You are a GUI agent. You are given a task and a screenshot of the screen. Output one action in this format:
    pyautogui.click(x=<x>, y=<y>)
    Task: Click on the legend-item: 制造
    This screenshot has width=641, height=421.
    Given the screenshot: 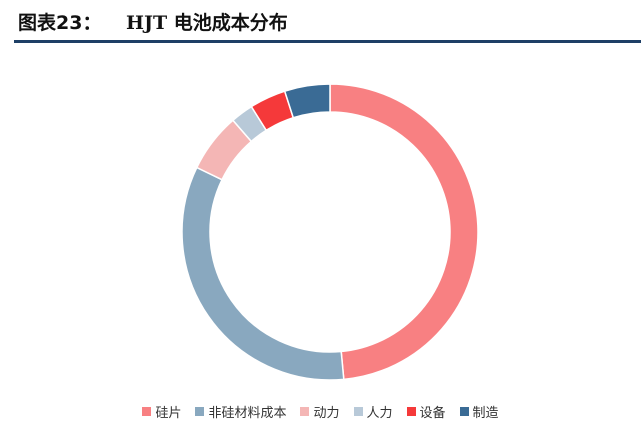 What is the action you would take?
    pyautogui.click(x=479, y=411)
    